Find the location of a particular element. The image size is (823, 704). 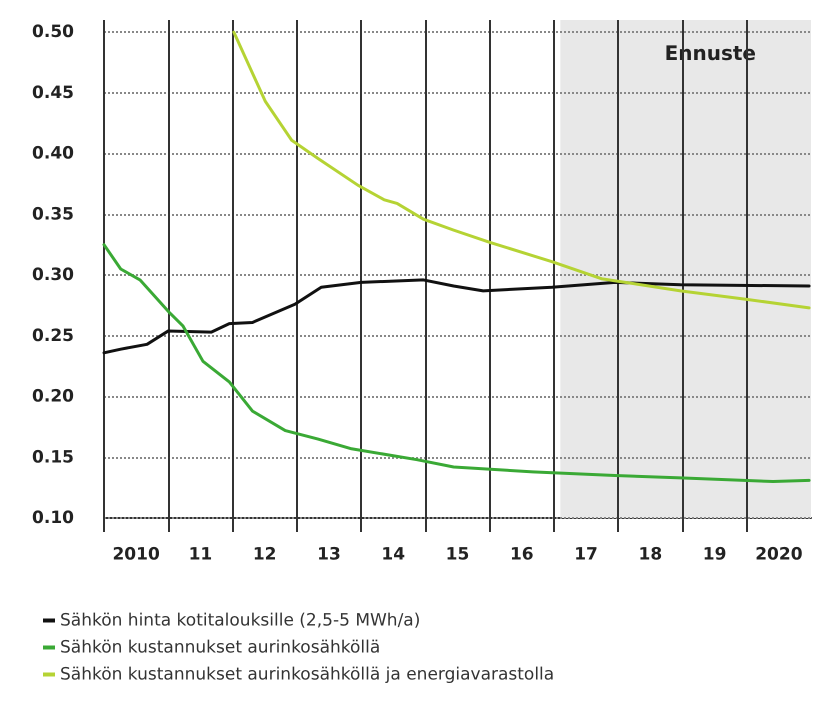

x-tick-label: 16 is located at coordinates (522, 554).